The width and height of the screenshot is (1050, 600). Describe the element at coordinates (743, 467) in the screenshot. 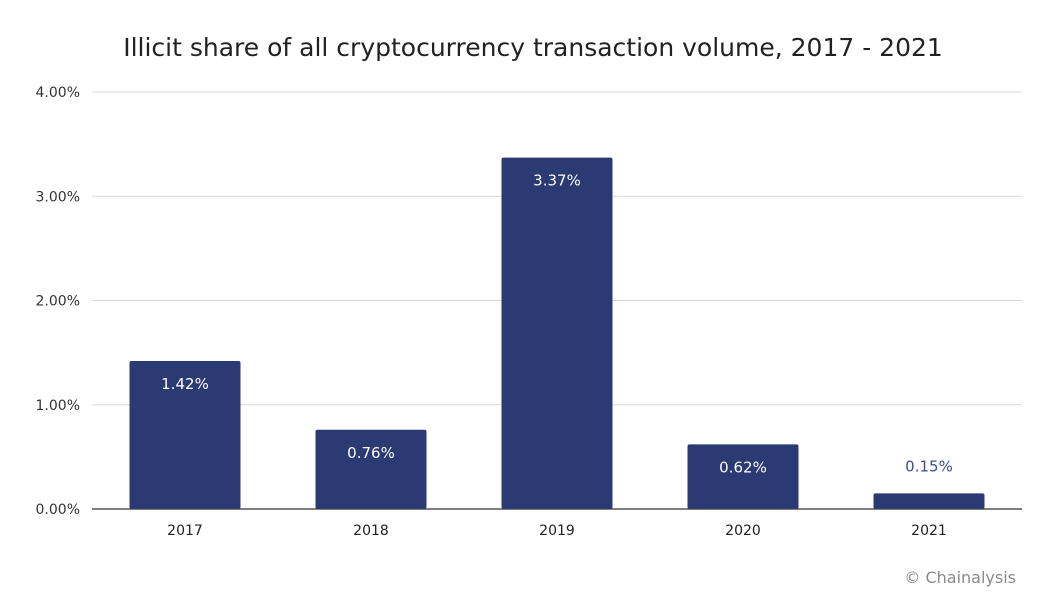

I see `data-label: 0.62%` at that location.